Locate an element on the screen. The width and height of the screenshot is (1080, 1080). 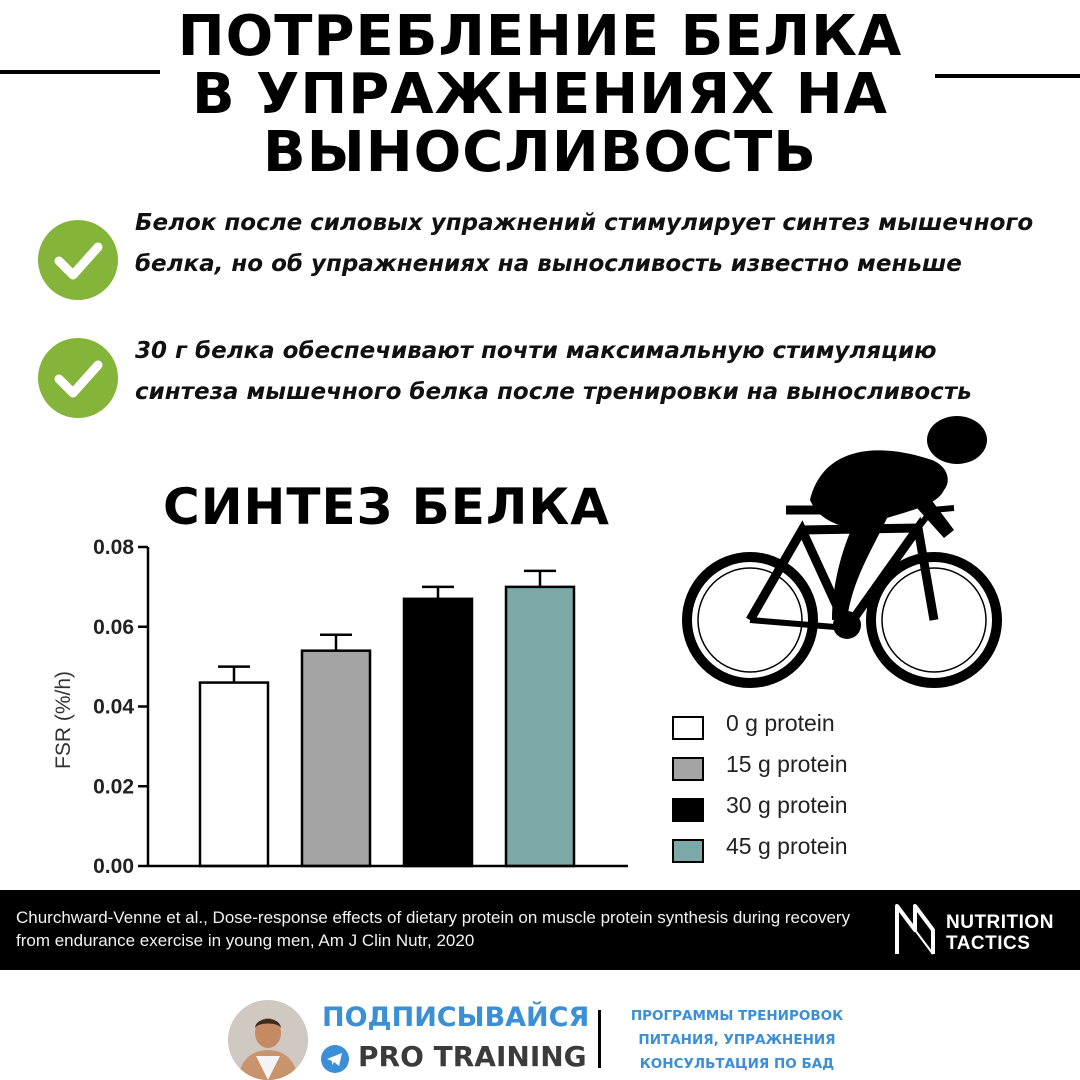
avatar is located at coordinates (268, 1040).